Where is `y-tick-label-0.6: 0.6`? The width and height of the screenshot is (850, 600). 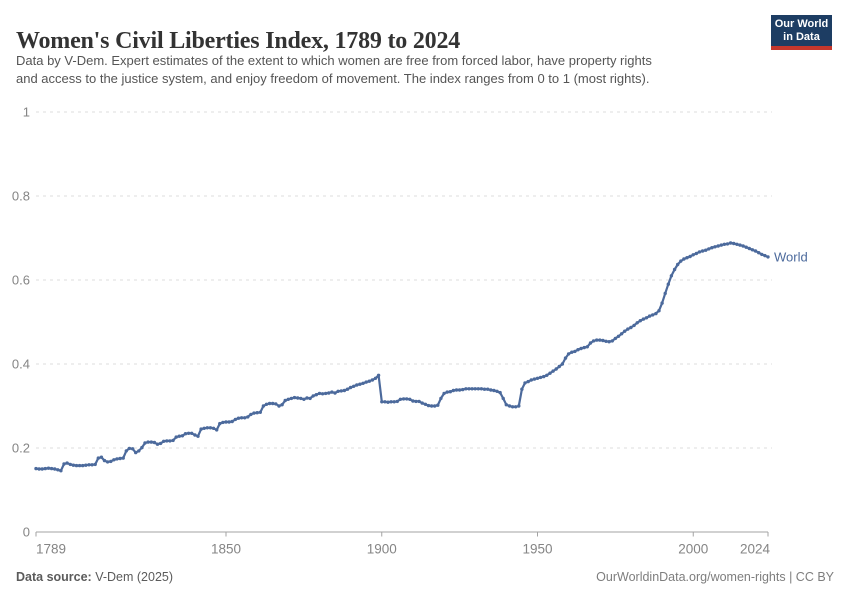
y-tick-label-0.6: 0.6 is located at coordinates (21, 280).